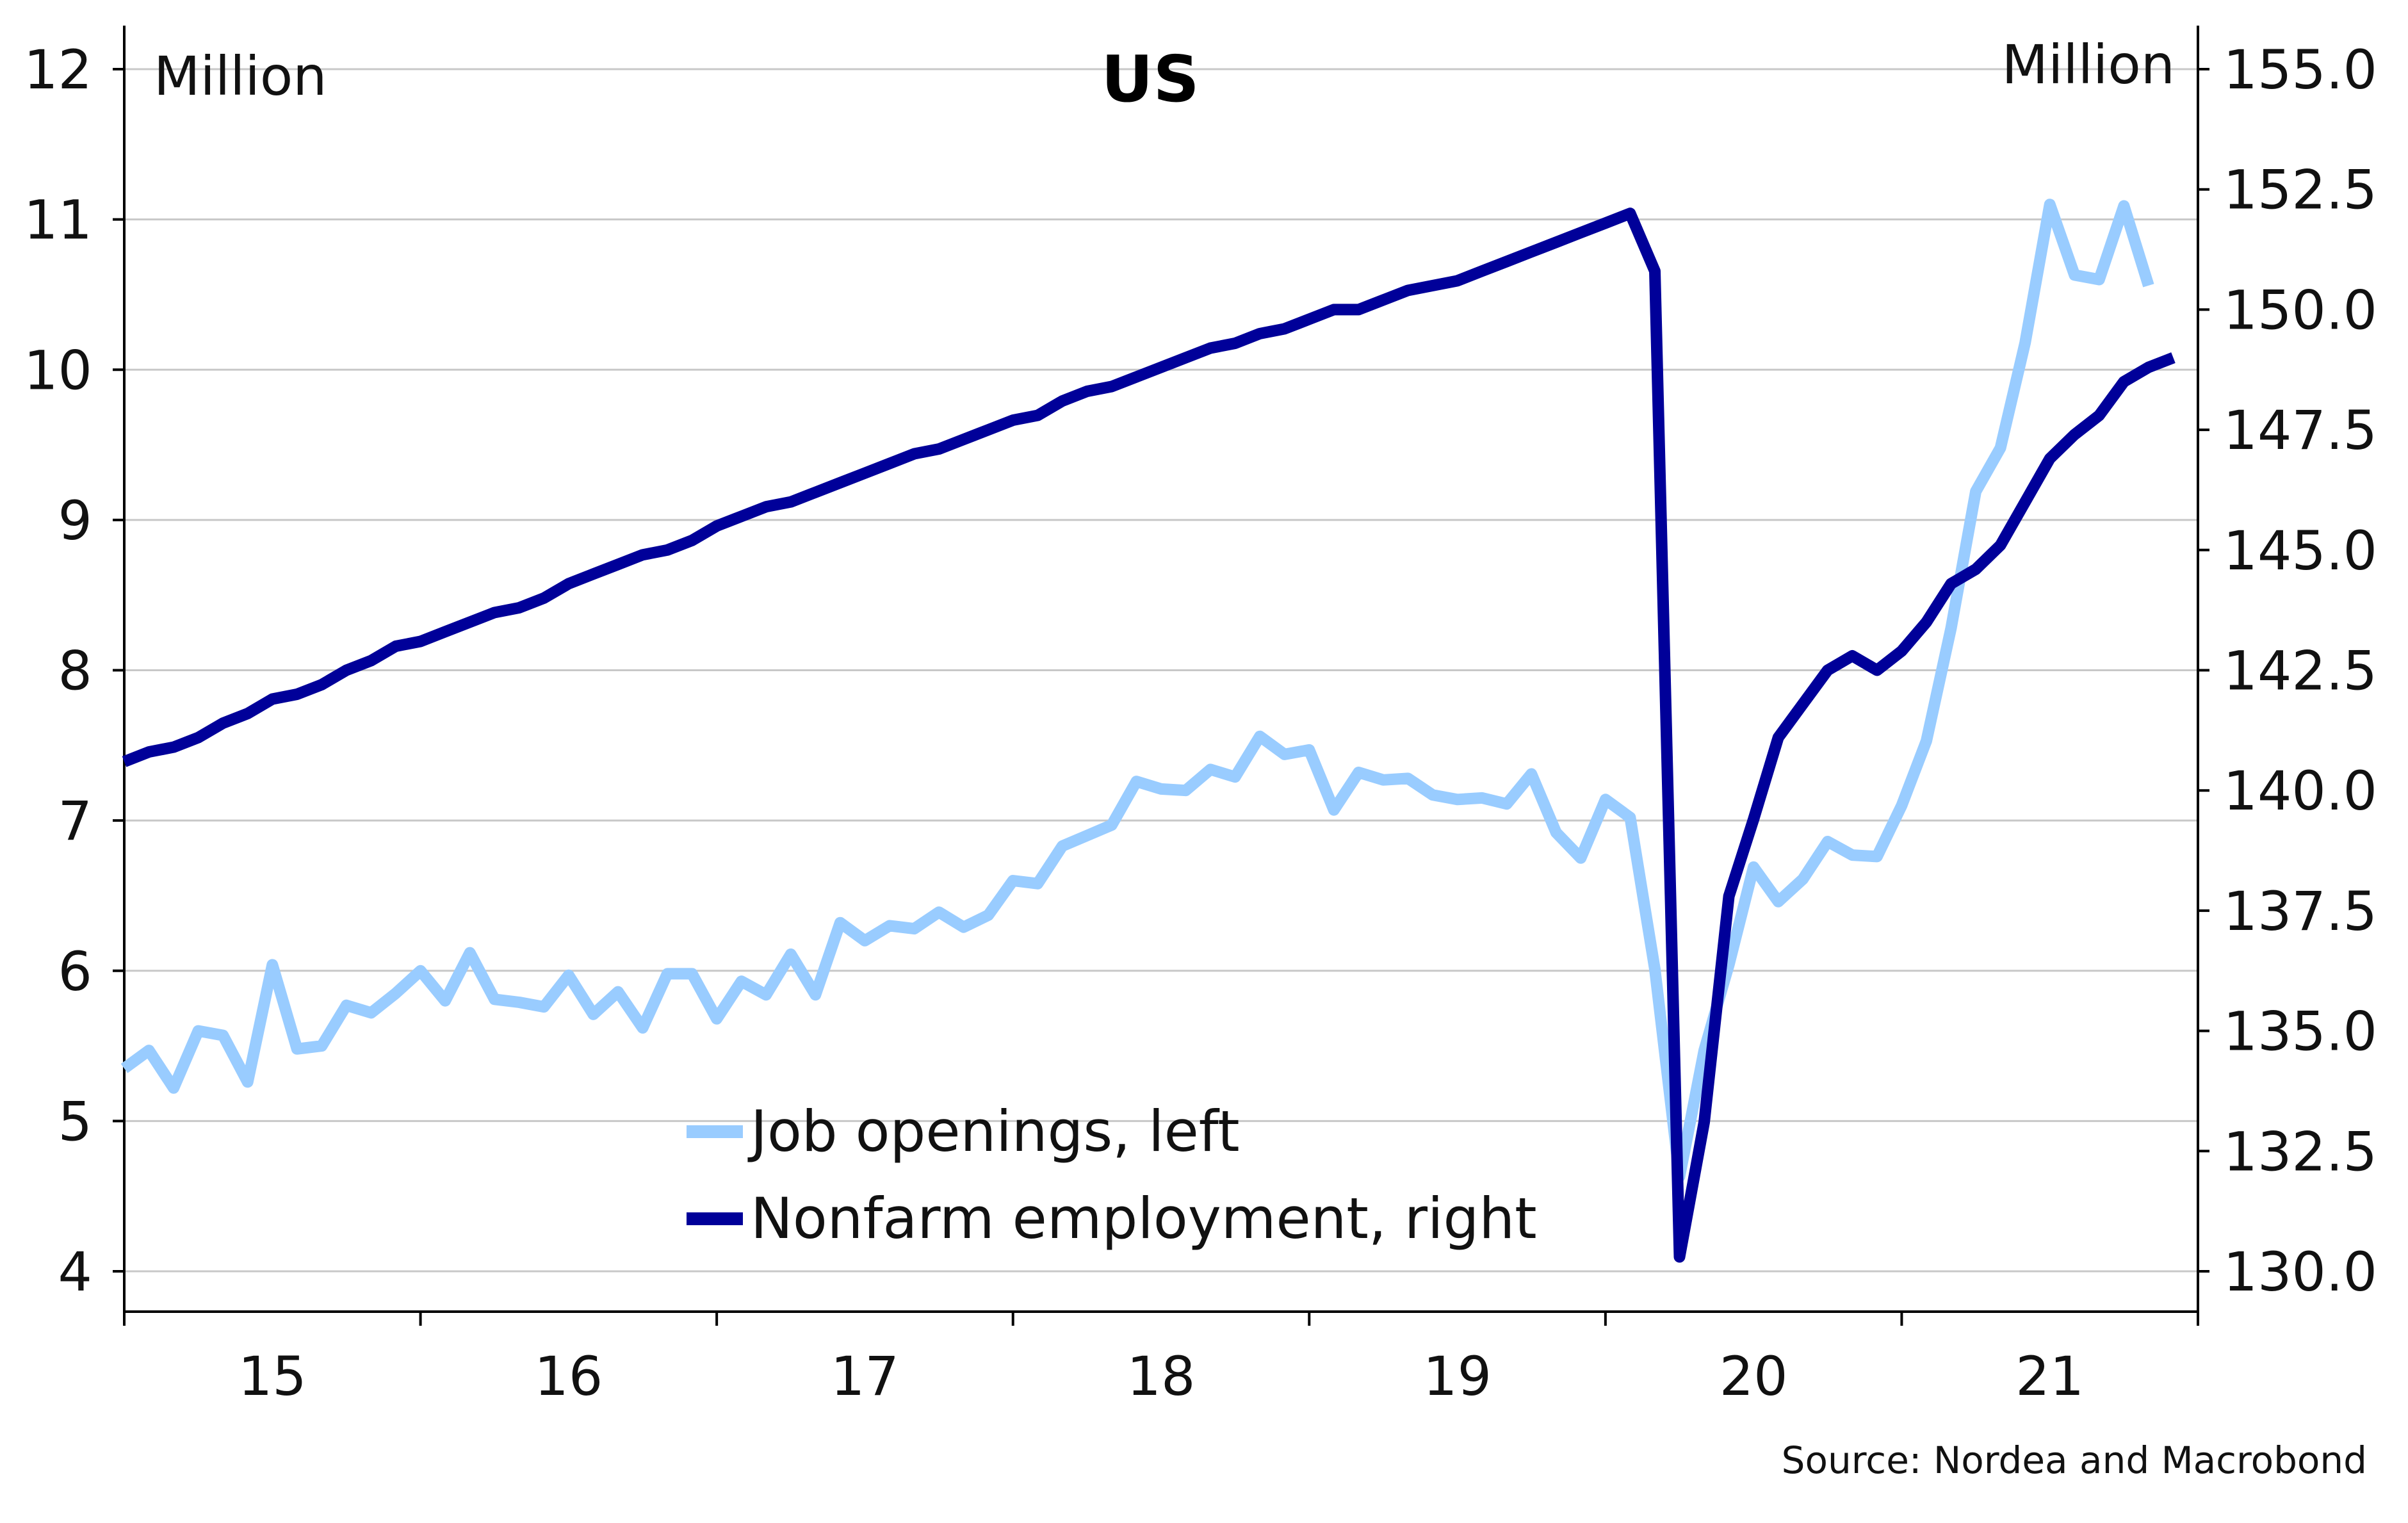  I want to click on x-tick-label: 18, so click(1161, 1376).